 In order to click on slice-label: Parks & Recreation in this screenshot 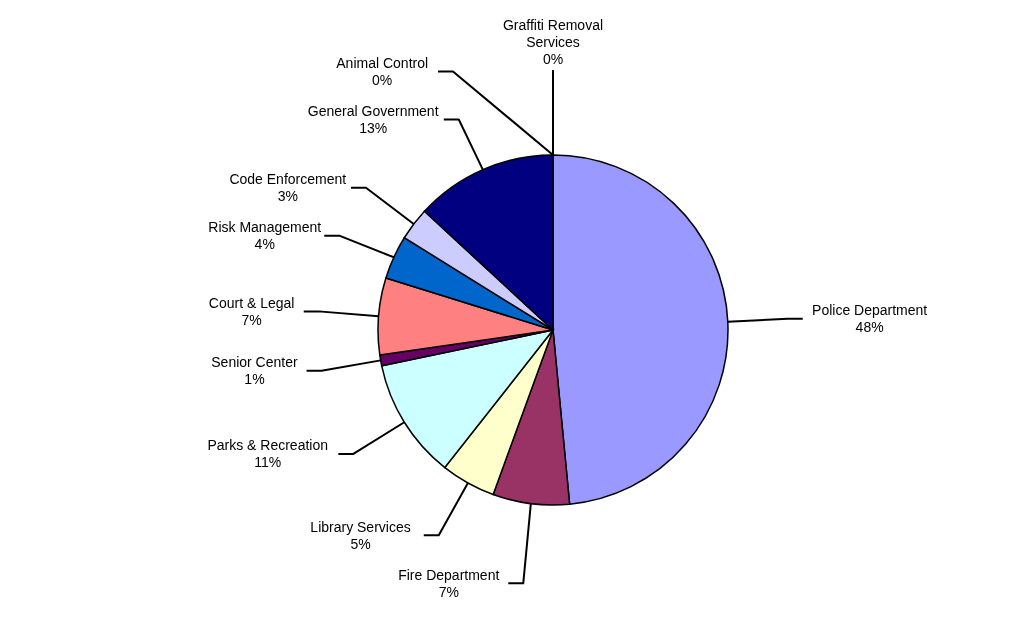, I will do `click(268, 445)`.